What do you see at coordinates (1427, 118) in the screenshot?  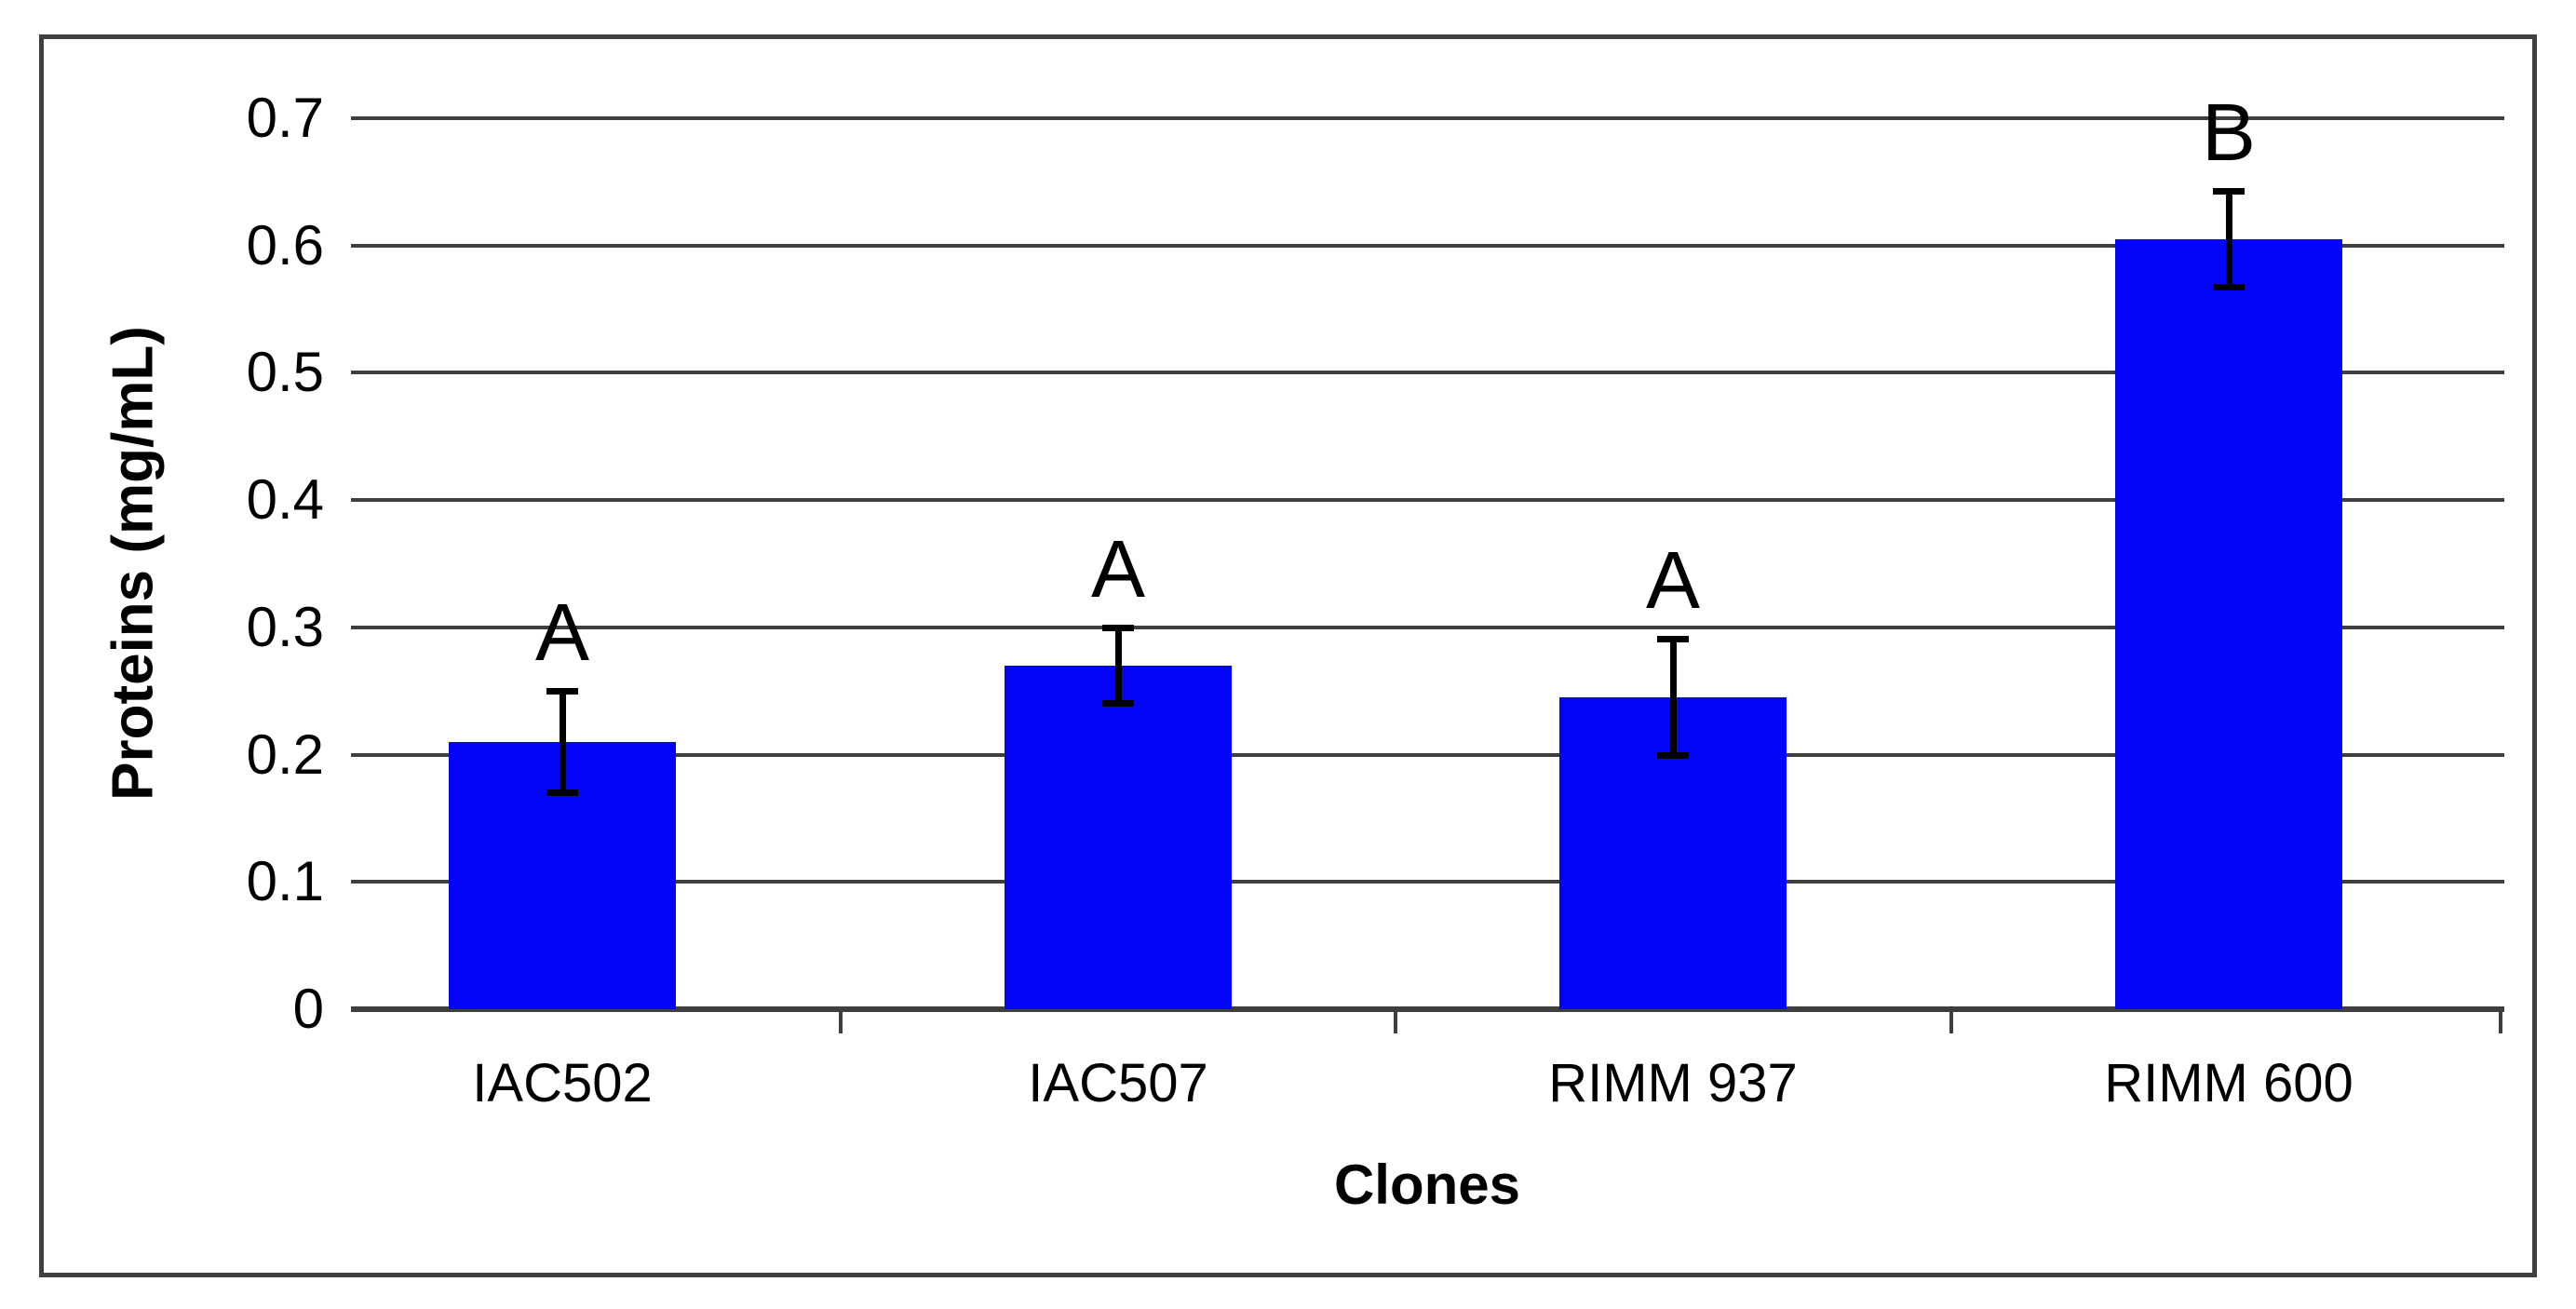 I see `gridline-0.7` at bounding box center [1427, 118].